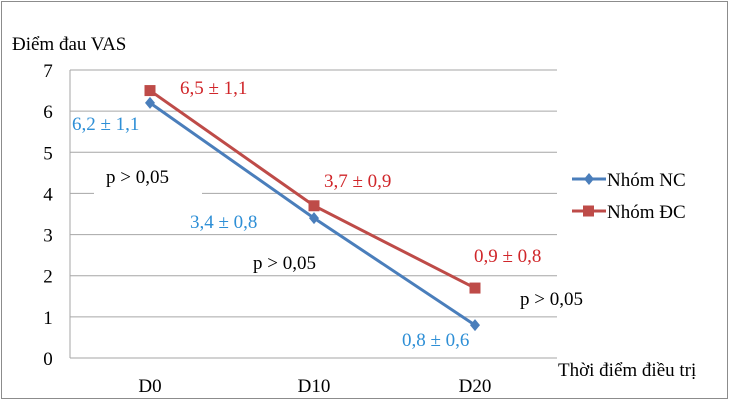  What do you see at coordinates (589, 179) in the screenshot?
I see `legend-marker-diamond` at bounding box center [589, 179].